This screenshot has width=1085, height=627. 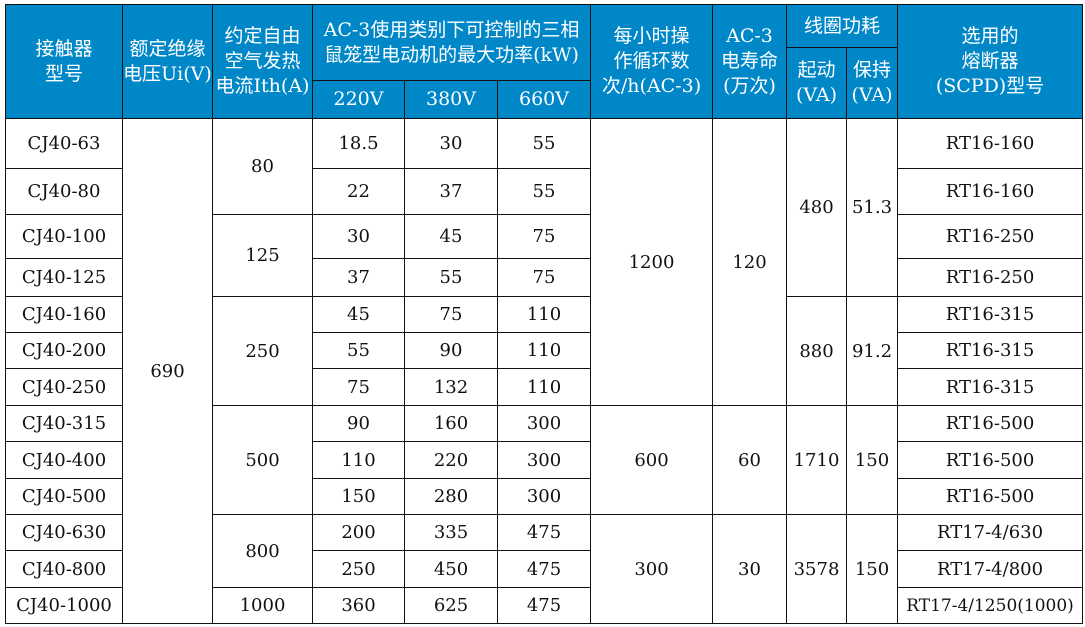 I want to click on cell-p380: 55, so click(x=451, y=277).